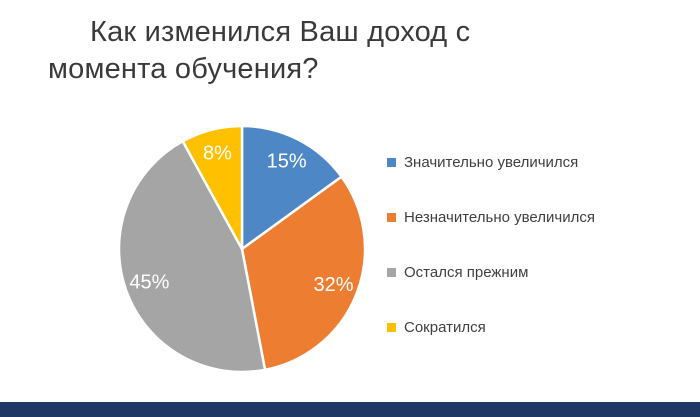  What do you see at coordinates (149, 282) in the screenshot?
I see `pie-percentage-label-3: 45%` at bounding box center [149, 282].